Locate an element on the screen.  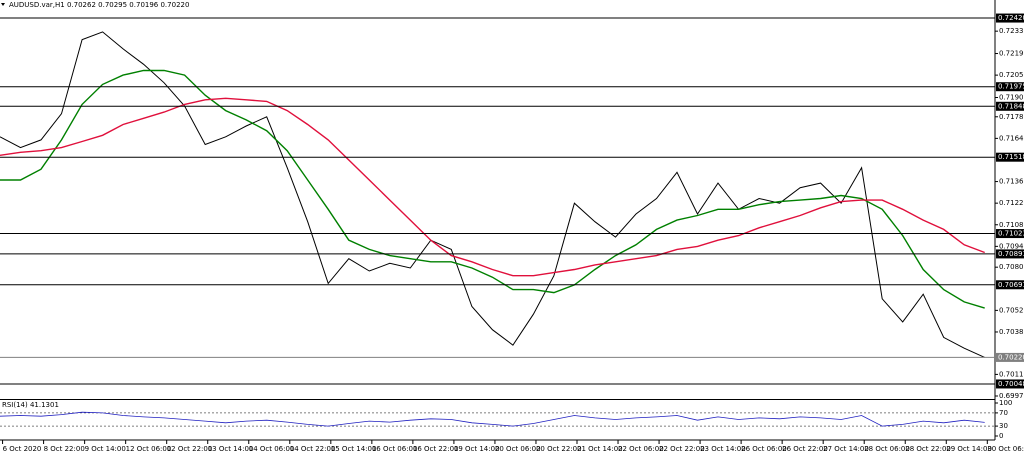
x-tick-label: 8 Oct 22:00 is located at coordinates (64, 449).